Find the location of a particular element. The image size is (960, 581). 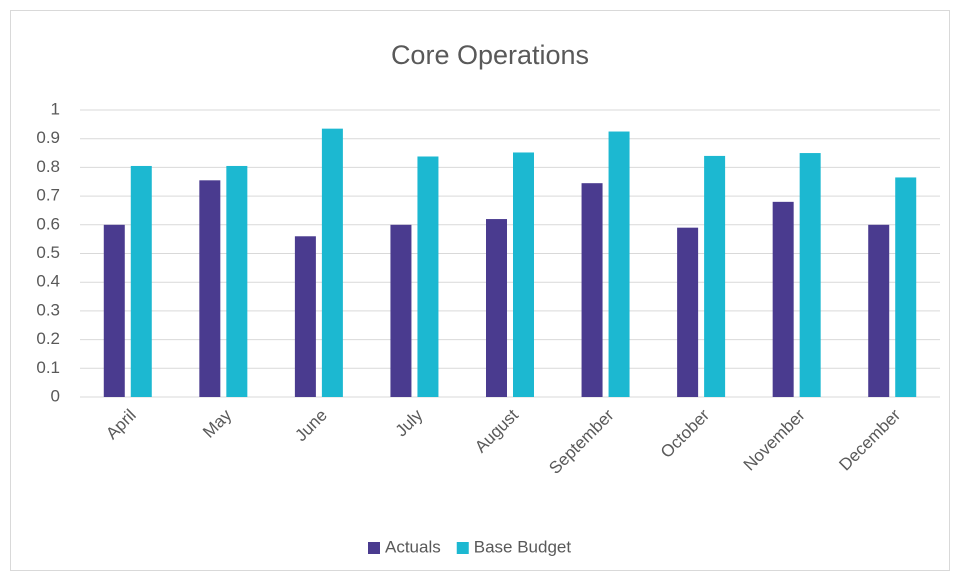

y-tick-label: 0.7 is located at coordinates (48, 195).